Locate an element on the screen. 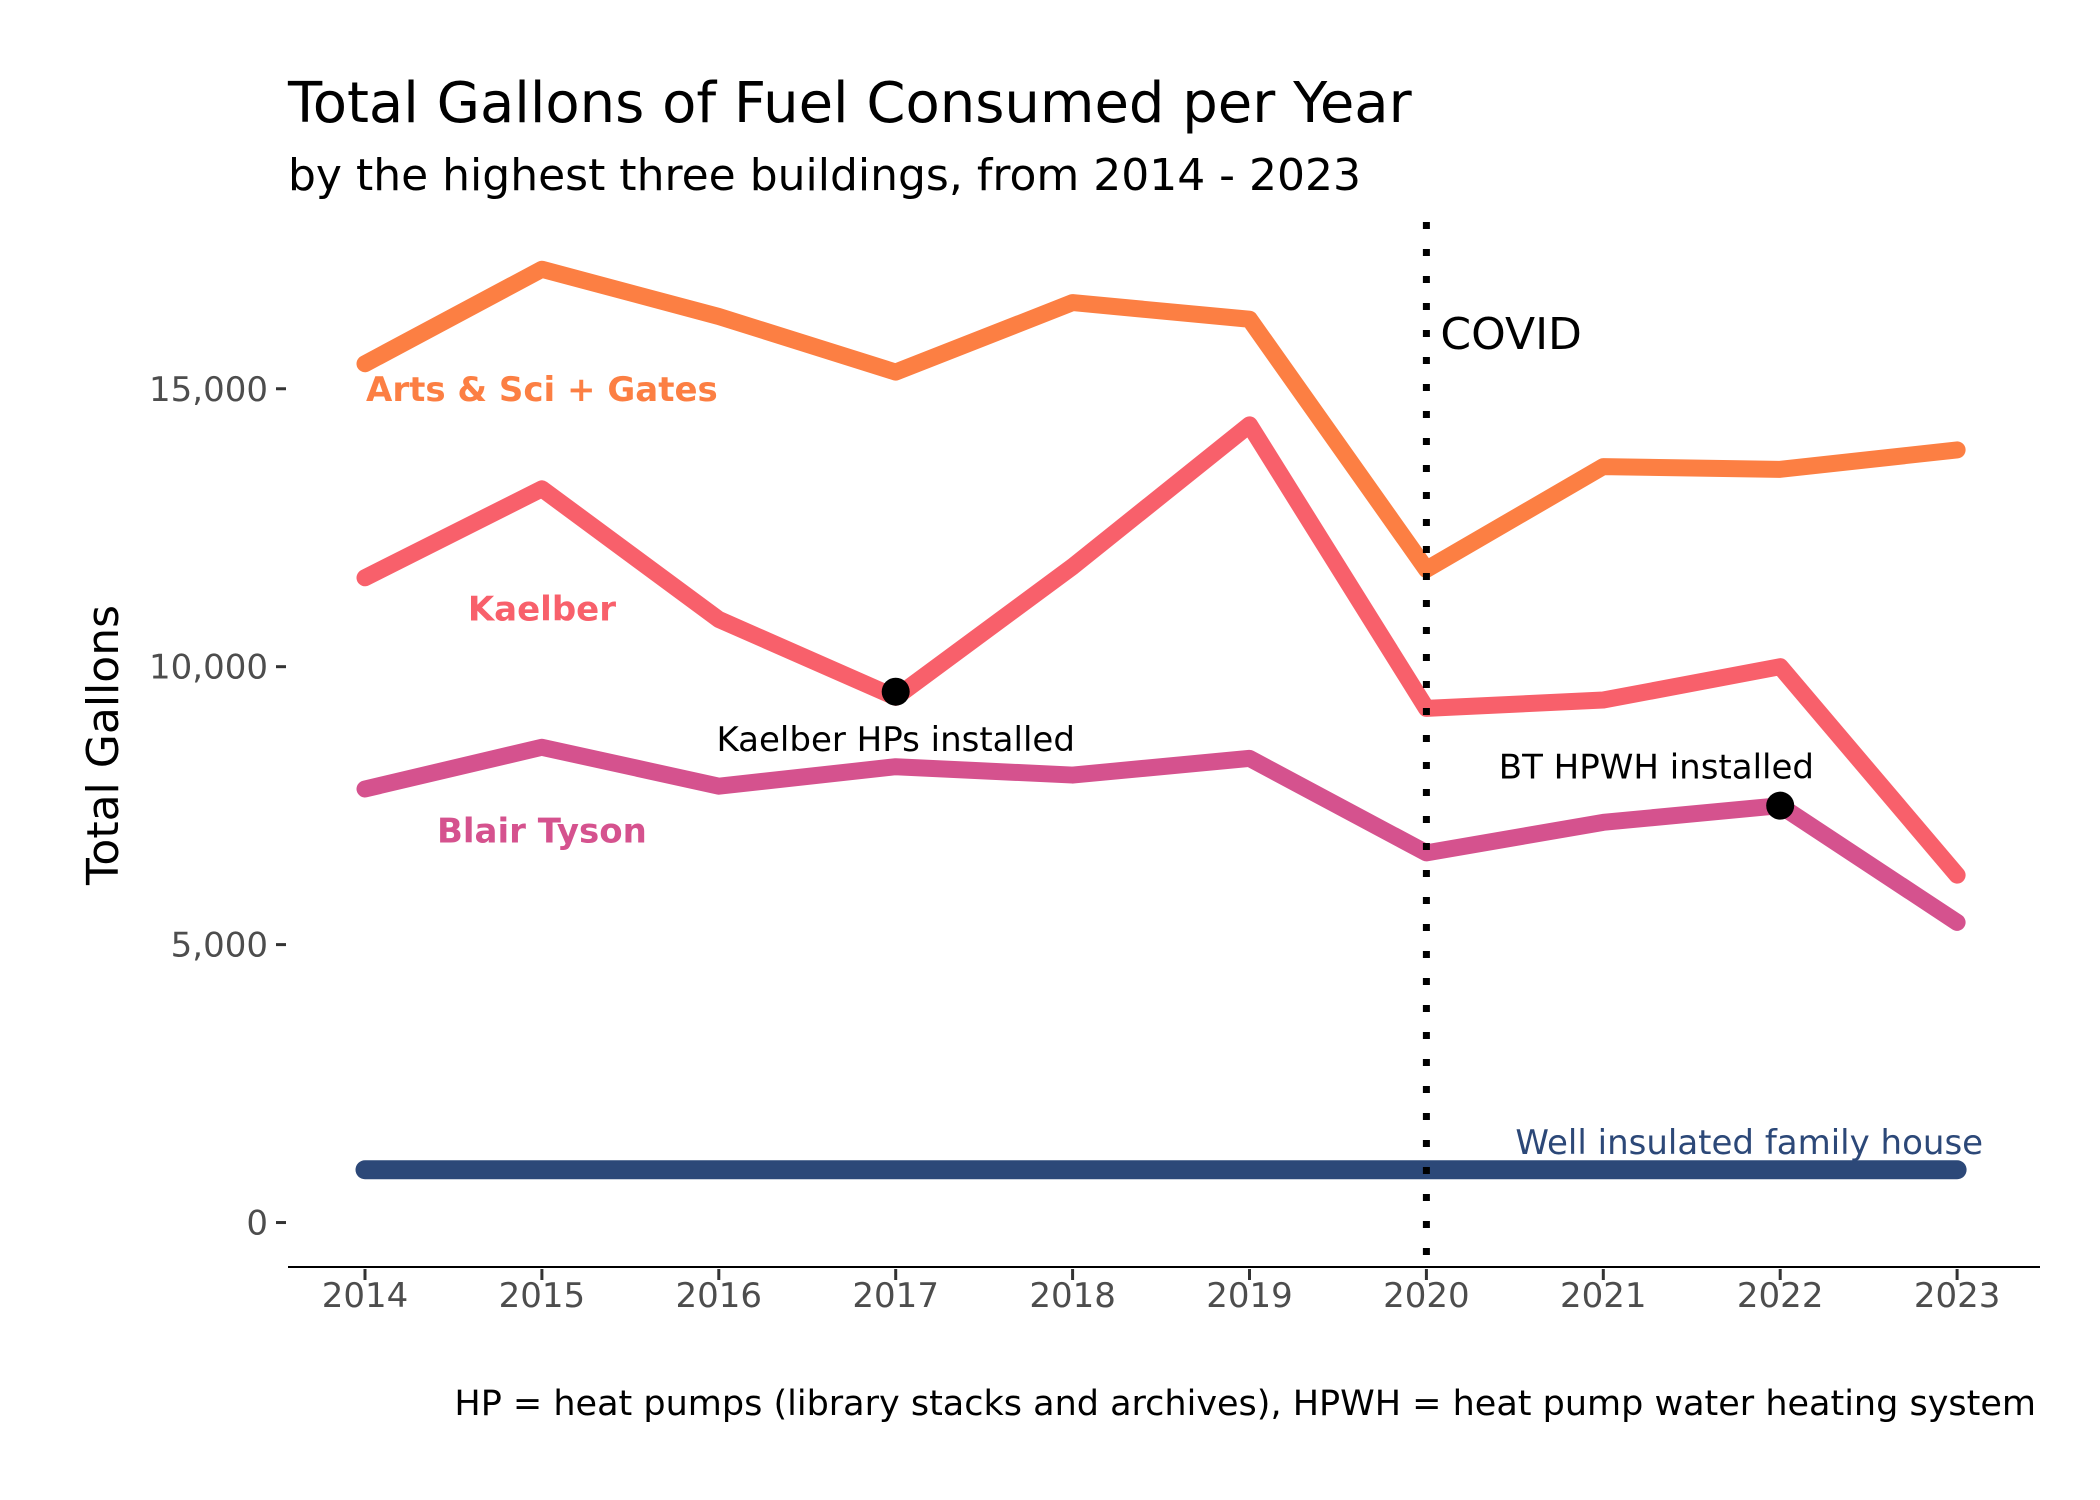 This screenshot has height=1500, width=2100. annotation-label: BT HPWH installed is located at coordinates (1656, 768).